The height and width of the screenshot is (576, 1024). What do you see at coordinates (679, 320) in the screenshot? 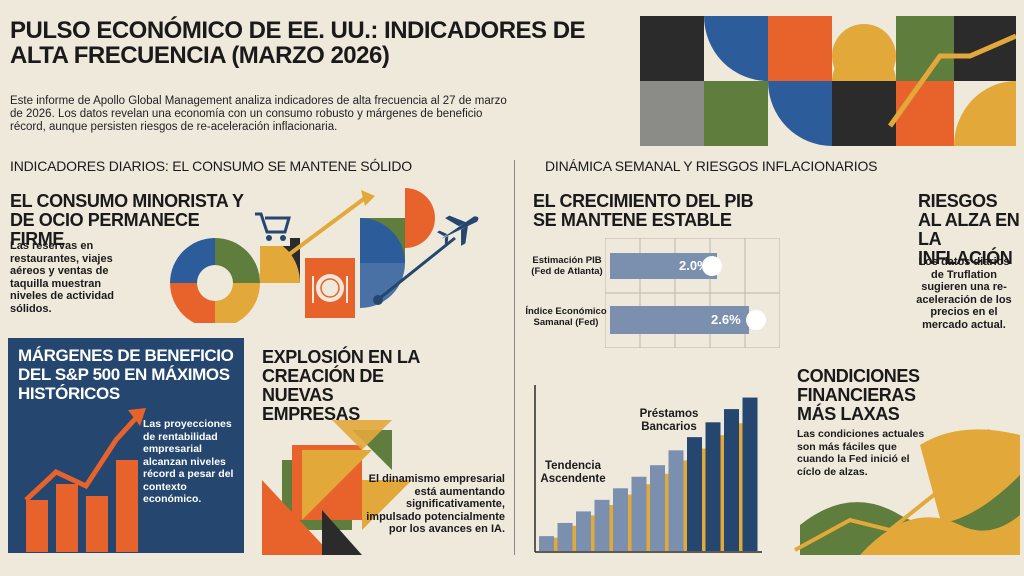
I see `pib-bar-semanal: 2.6%` at bounding box center [679, 320].